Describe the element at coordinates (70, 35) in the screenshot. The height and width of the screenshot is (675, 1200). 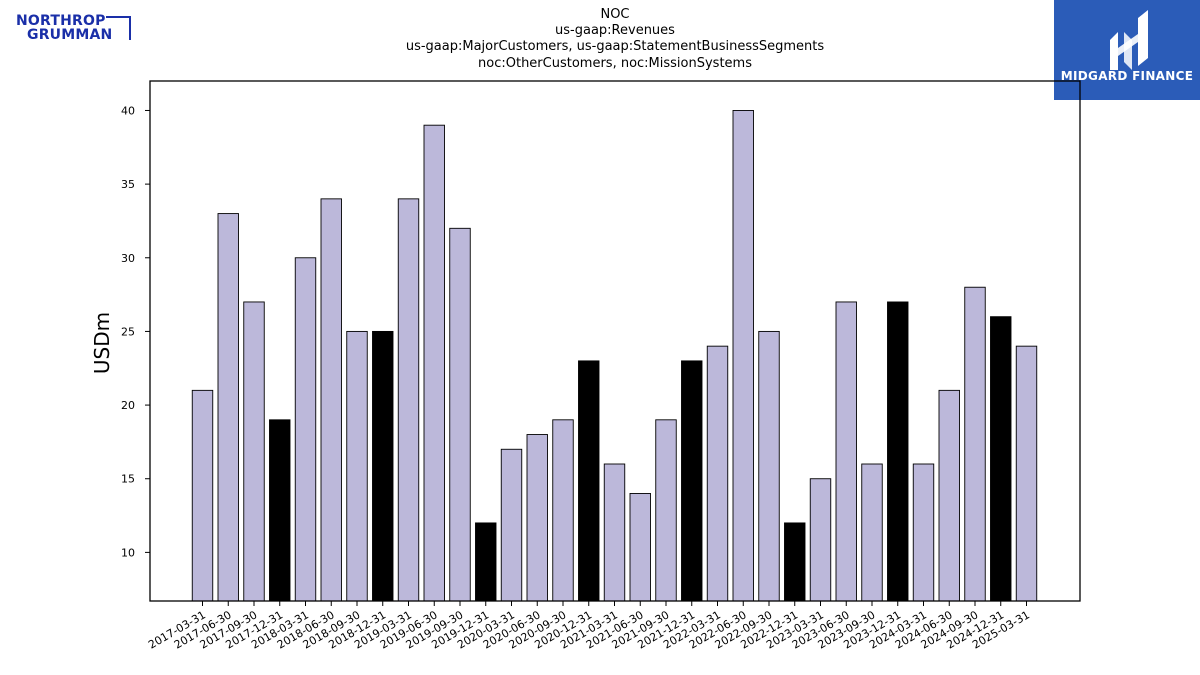
I see `logo-left-line2: GRUMMAN` at that location.